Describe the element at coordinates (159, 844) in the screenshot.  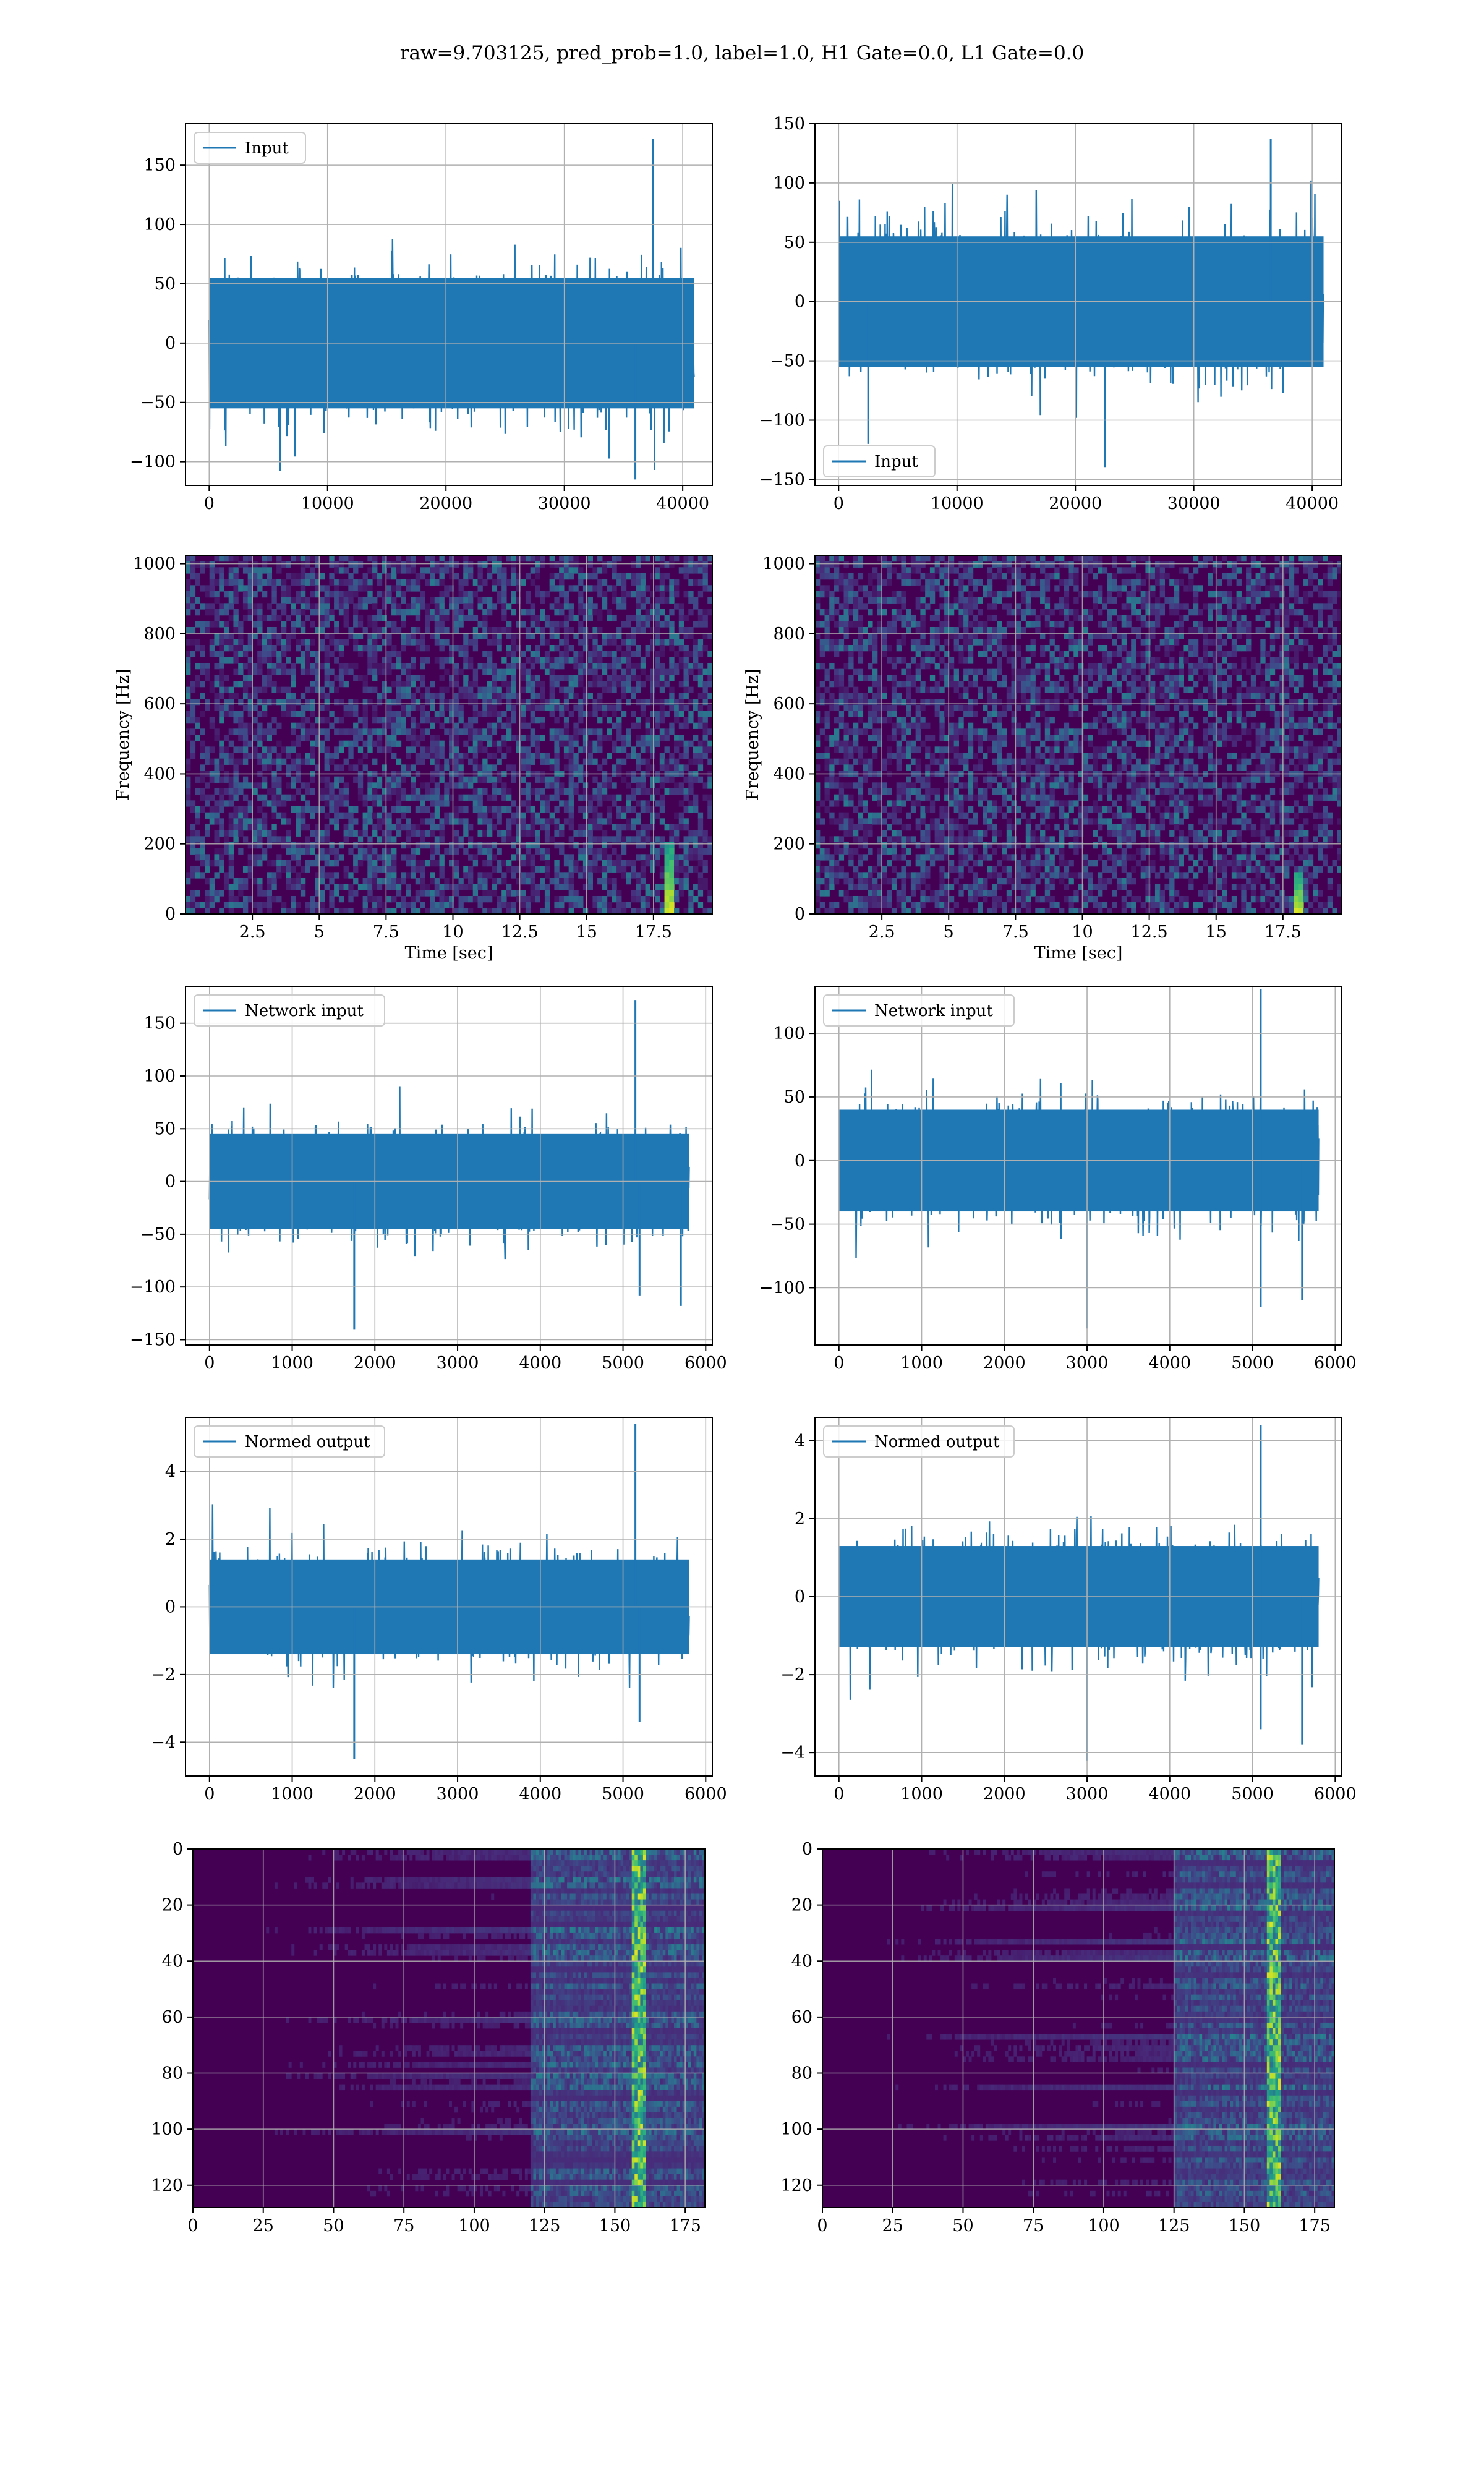
I see `h1-spectrogram-ytick-label: 200` at that location.